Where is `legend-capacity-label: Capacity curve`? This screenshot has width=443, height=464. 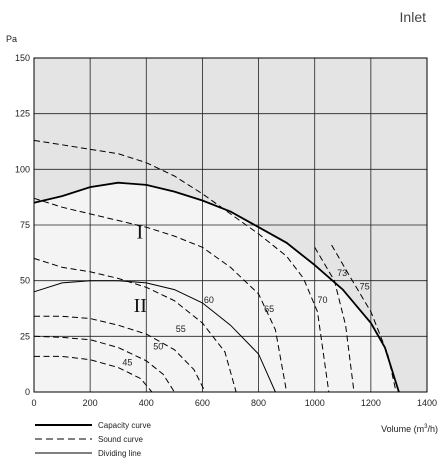
legend-capacity-label: Capacity curve is located at coordinates (124, 425).